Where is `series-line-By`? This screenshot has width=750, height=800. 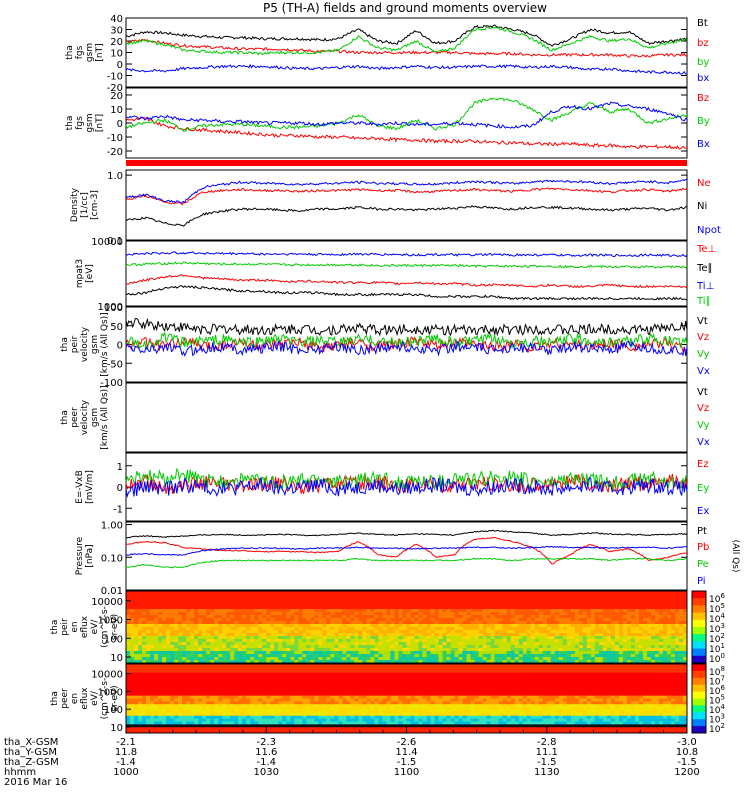 series-line-By is located at coordinates (406, 114).